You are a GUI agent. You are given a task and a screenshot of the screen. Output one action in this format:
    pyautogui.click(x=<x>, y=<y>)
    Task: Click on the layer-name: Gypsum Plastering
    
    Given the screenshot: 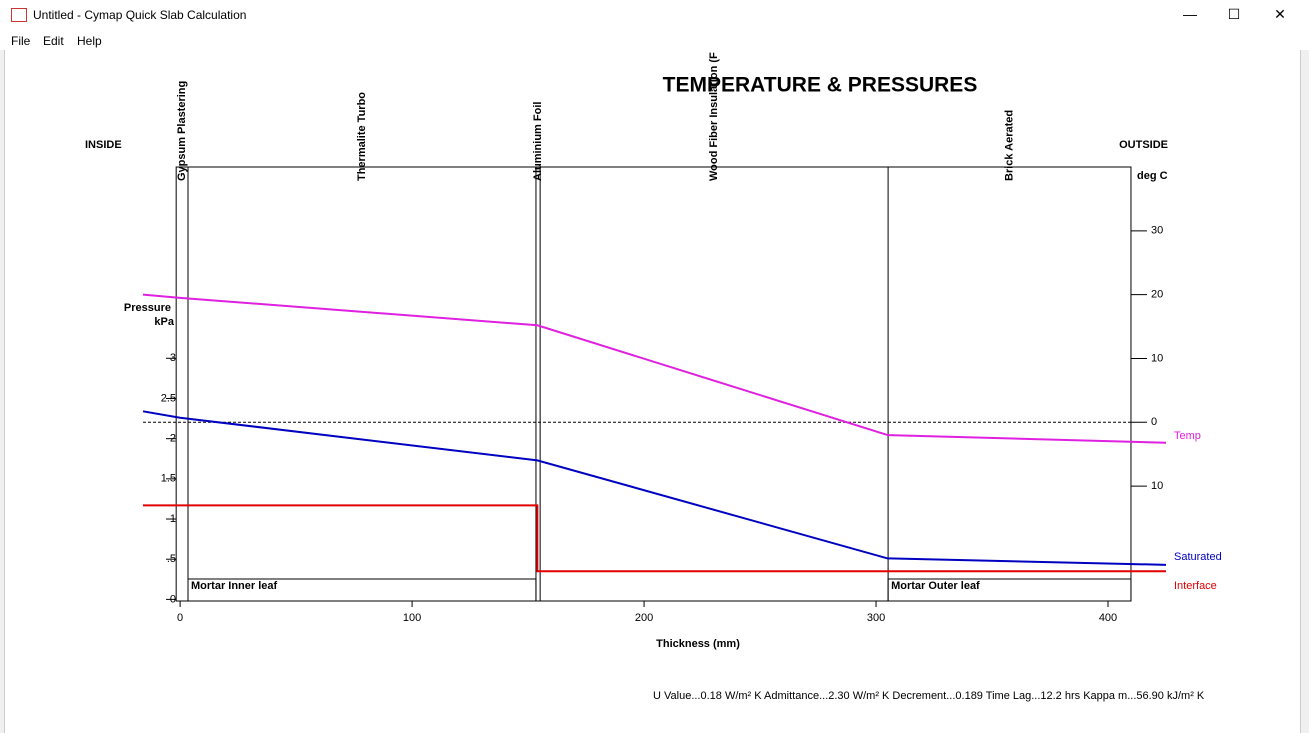 What is the action you would take?
    pyautogui.click(x=182, y=131)
    